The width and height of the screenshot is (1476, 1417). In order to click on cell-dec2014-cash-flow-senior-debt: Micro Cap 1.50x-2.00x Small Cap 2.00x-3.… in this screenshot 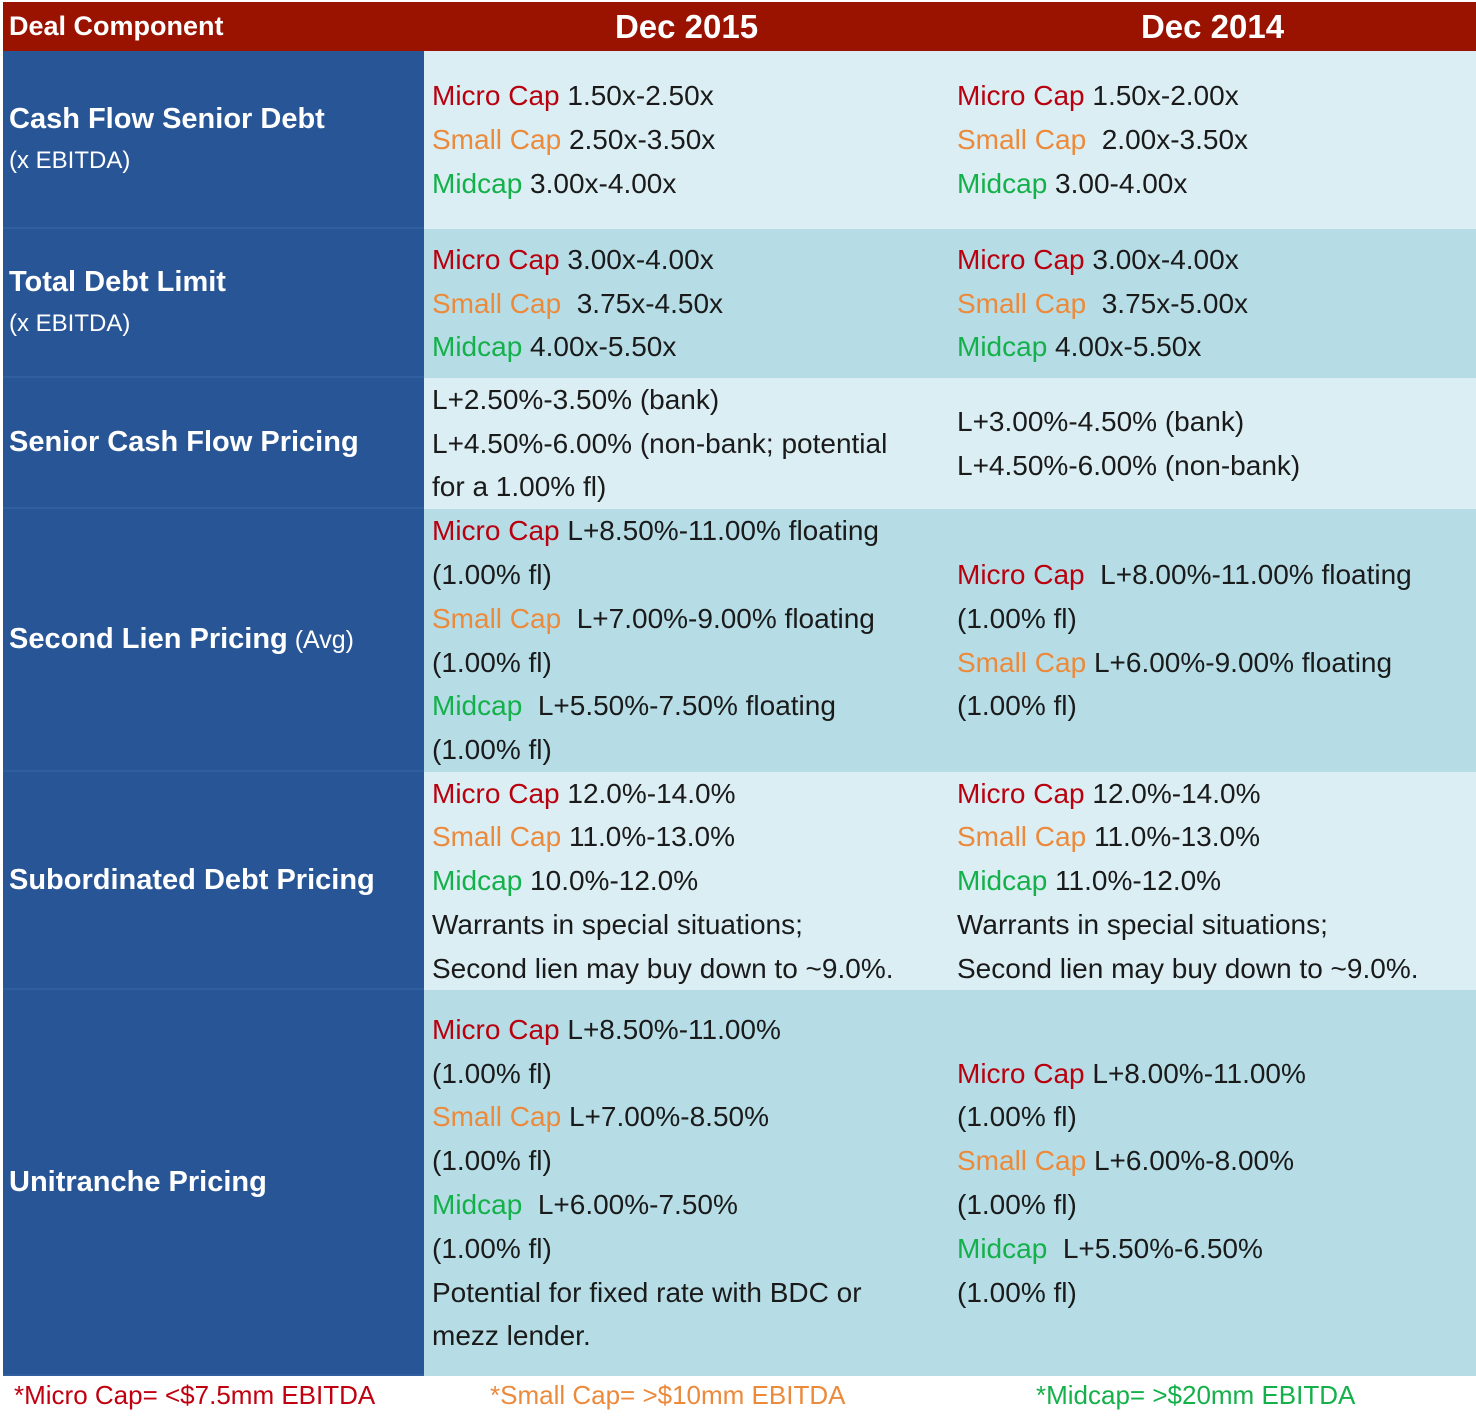, I will do `click(1212, 140)`.